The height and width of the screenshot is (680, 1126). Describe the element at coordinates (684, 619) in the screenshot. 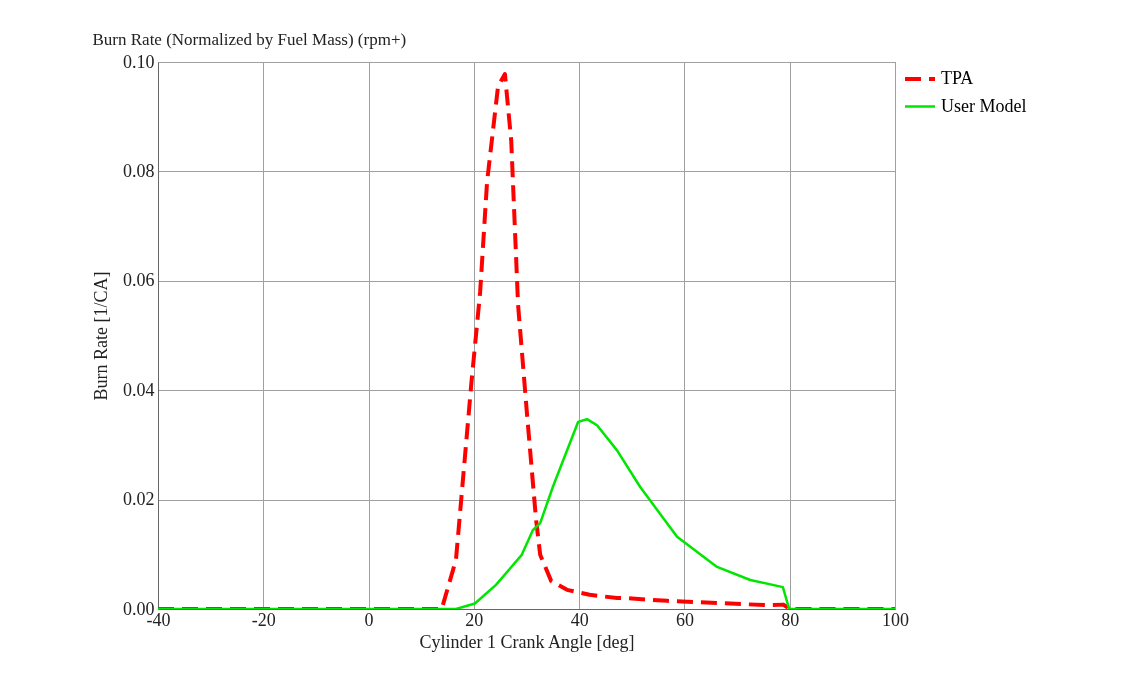

I see `x-tick-label: 60` at that location.